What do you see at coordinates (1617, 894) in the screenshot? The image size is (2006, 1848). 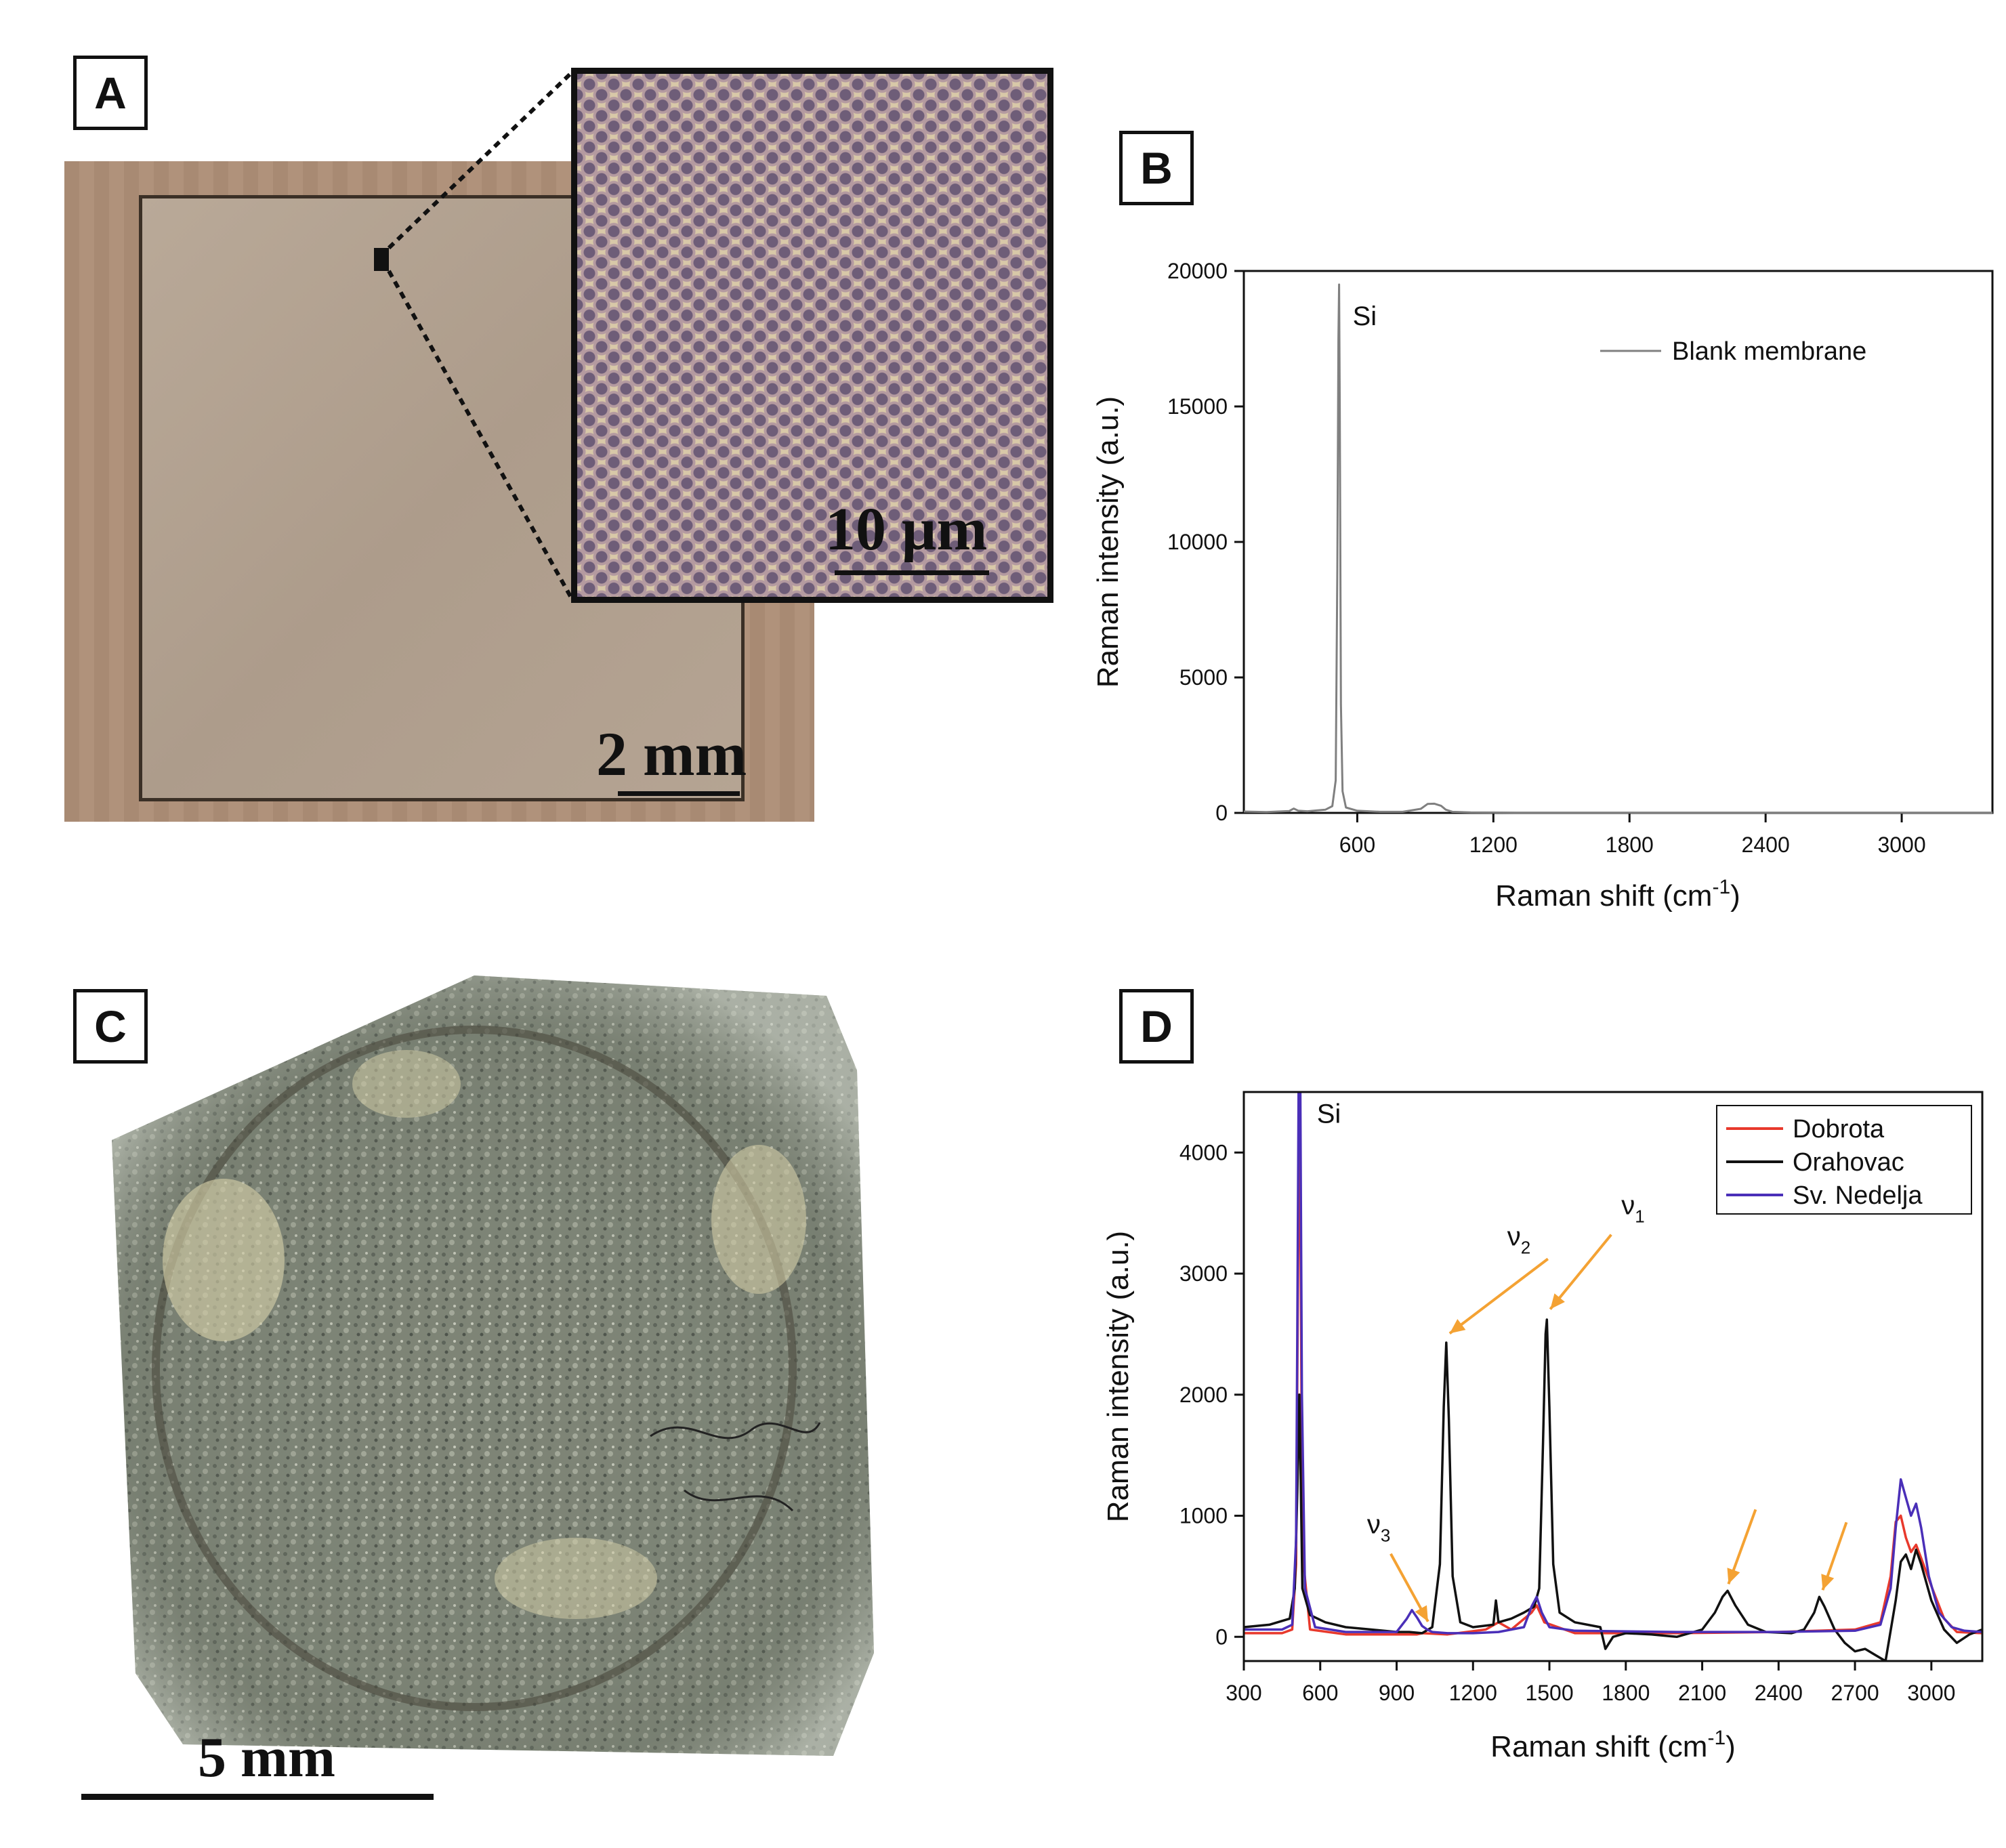 I see `chart-b-xlabel: Raman shift (cm-1)` at bounding box center [1617, 894].